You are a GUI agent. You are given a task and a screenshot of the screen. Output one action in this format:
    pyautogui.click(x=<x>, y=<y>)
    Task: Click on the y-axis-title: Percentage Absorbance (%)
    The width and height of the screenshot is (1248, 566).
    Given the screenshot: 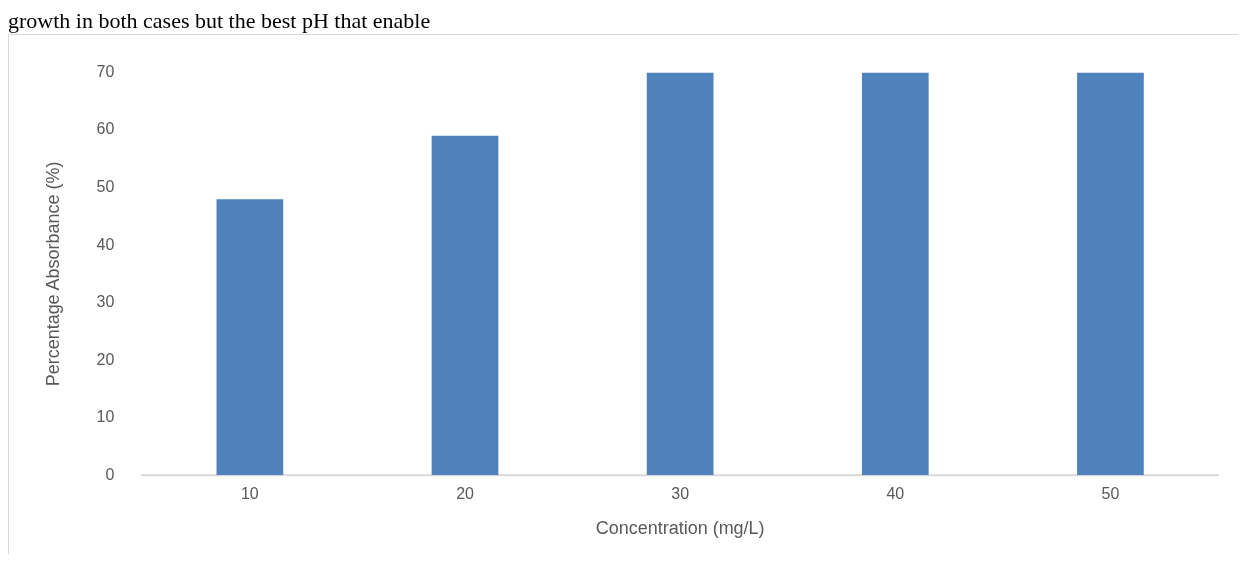 What is the action you would take?
    pyautogui.click(x=52, y=274)
    